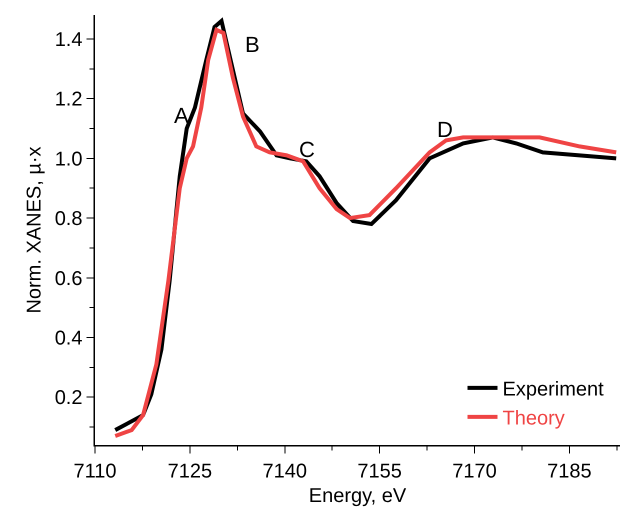 The height and width of the screenshot is (520, 622). Describe the element at coordinates (285, 471) in the screenshot. I see `x-tick-label: 7140` at that location.